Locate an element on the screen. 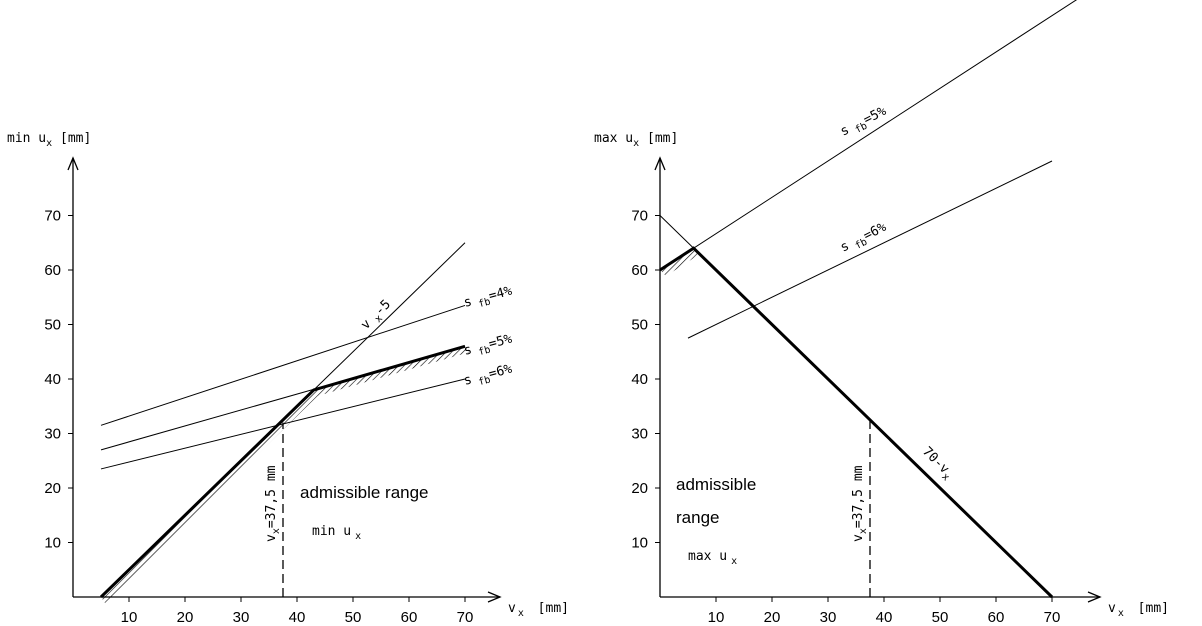 This screenshot has width=1202, height=626. series-label: s fb=6% is located at coordinates (488, 377).